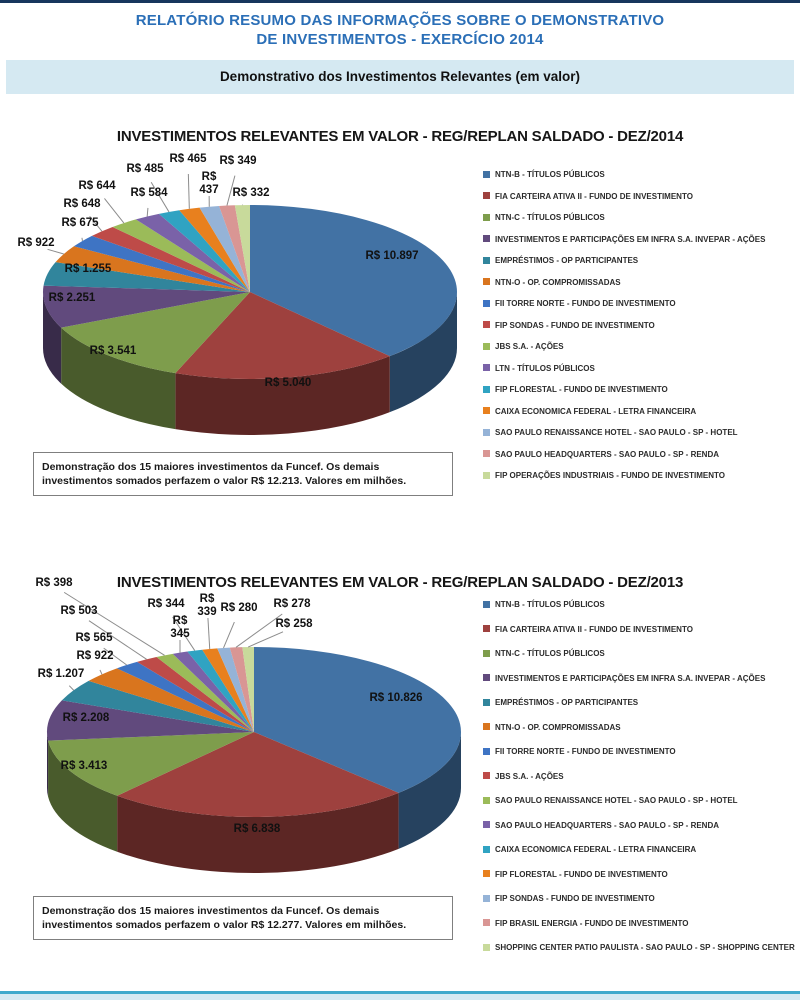 This screenshot has width=800, height=1000. What do you see at coordinates (206, 605) in the screenshot?
I see `slice-label-11: R$ 339` at bounding box center [206, 605].